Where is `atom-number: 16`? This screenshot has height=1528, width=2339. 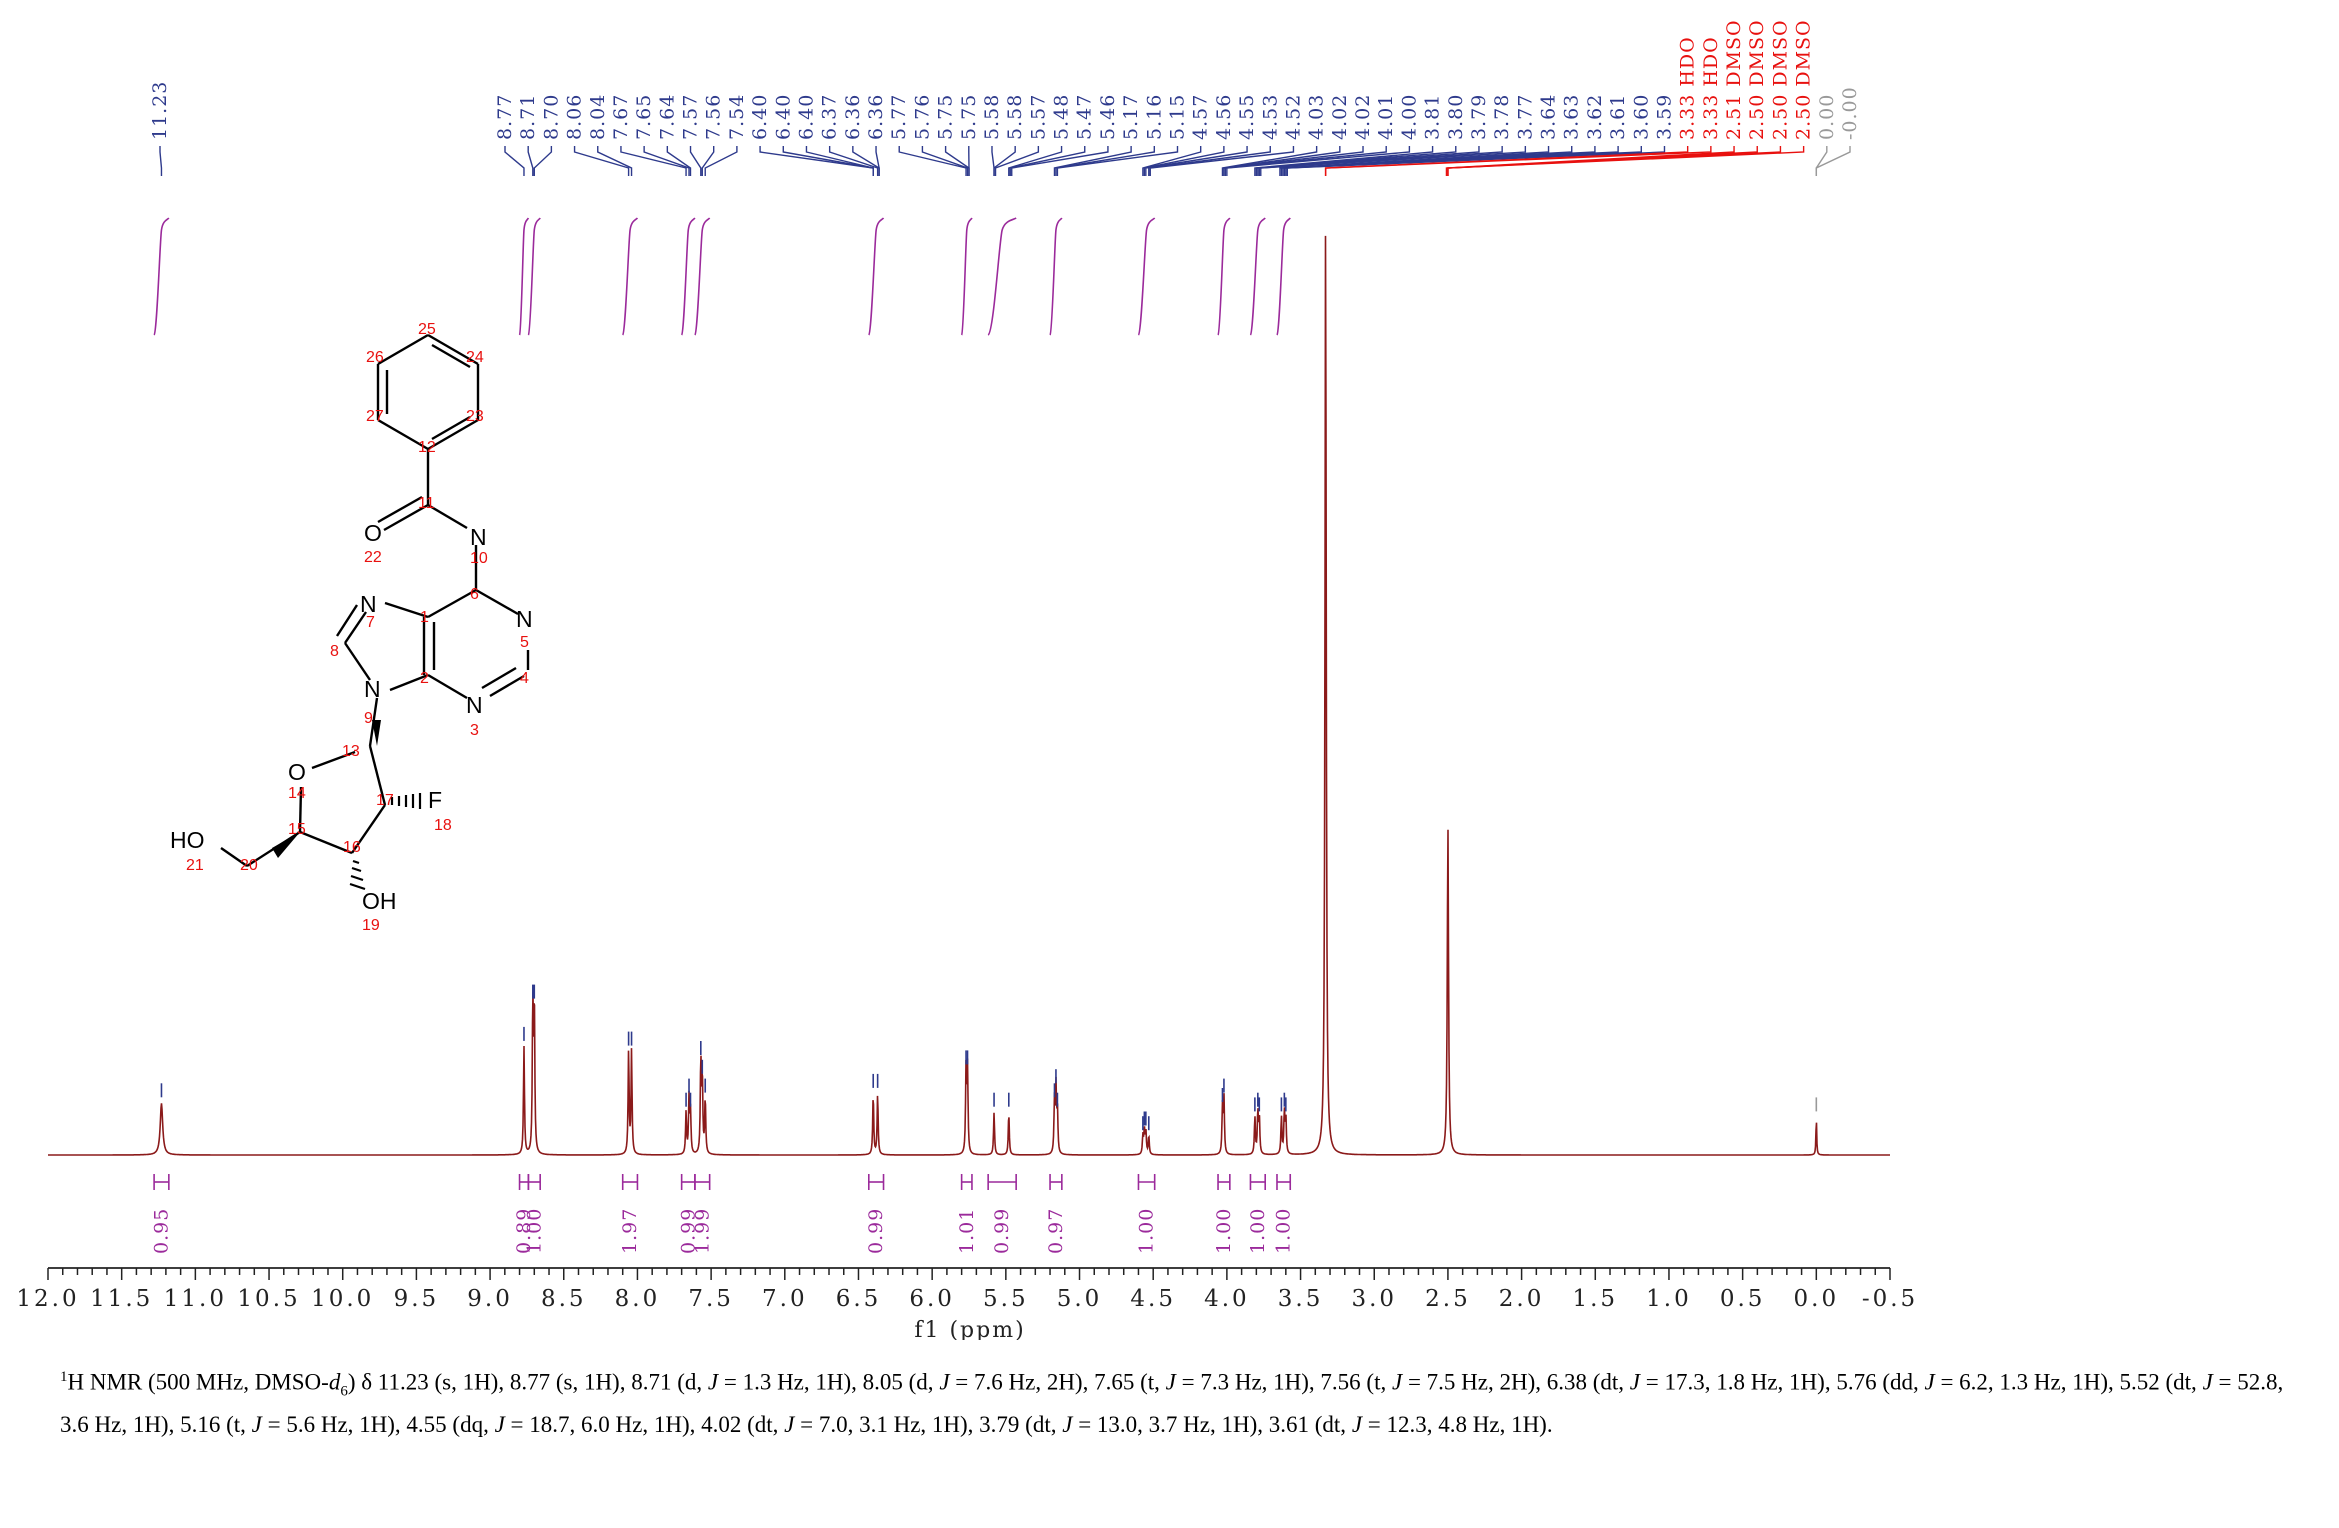
atom-number: 16 is located at coordinates (352, 847).